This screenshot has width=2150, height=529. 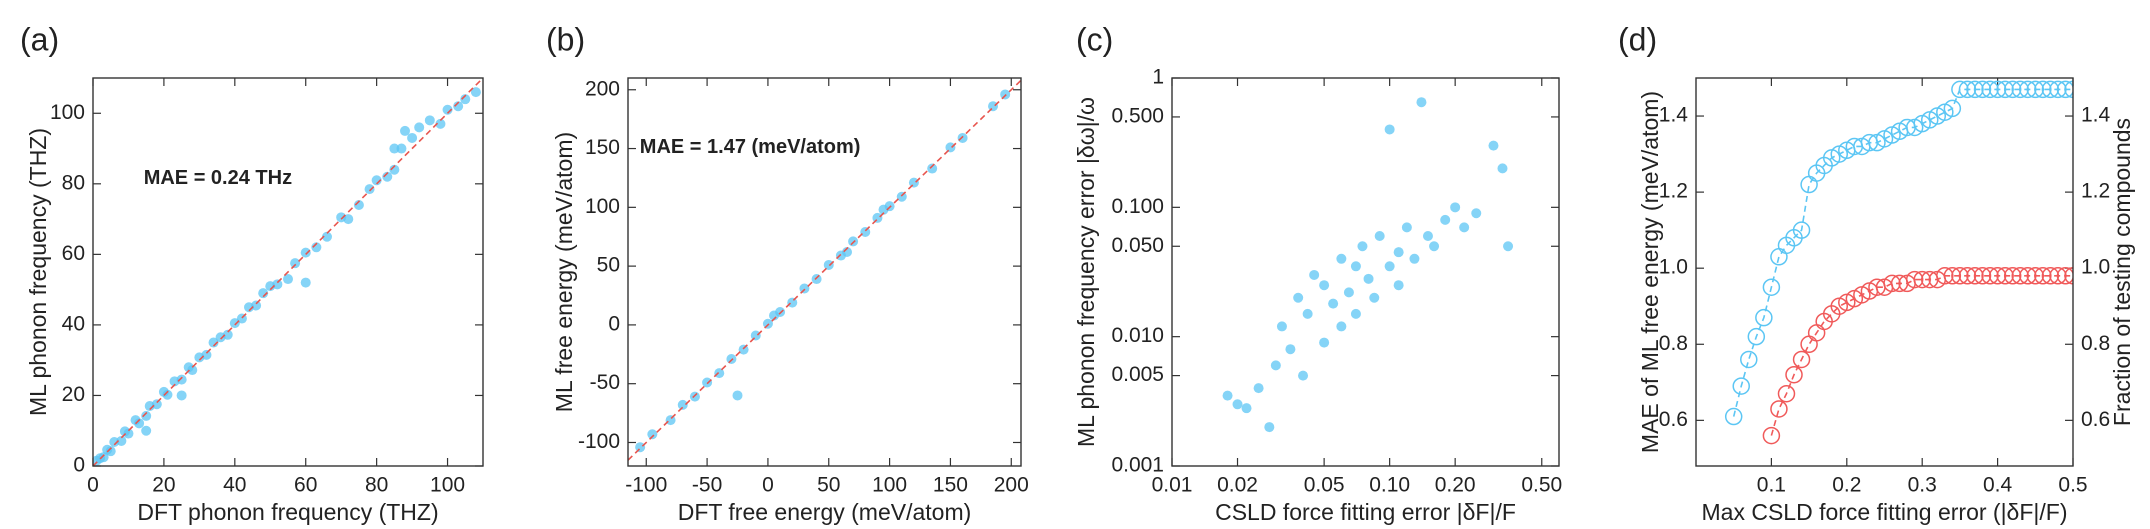 I want to click on y-tick-label: 40, so click(x=73, y=323).